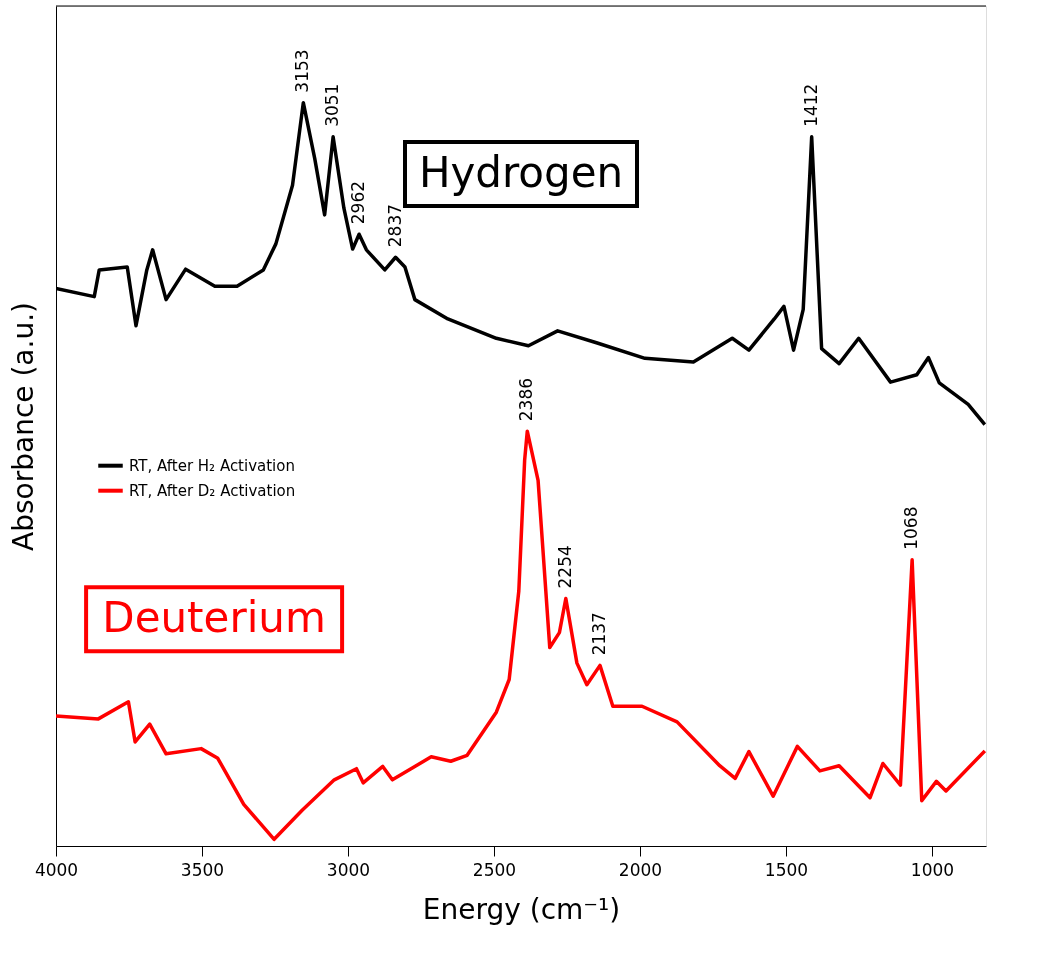 This screenshot has height=980, width=1061. What do you see at coordinates (810, 105) in the screenshot?
I see `annotation: 1412` at bounding box center [810, 105].